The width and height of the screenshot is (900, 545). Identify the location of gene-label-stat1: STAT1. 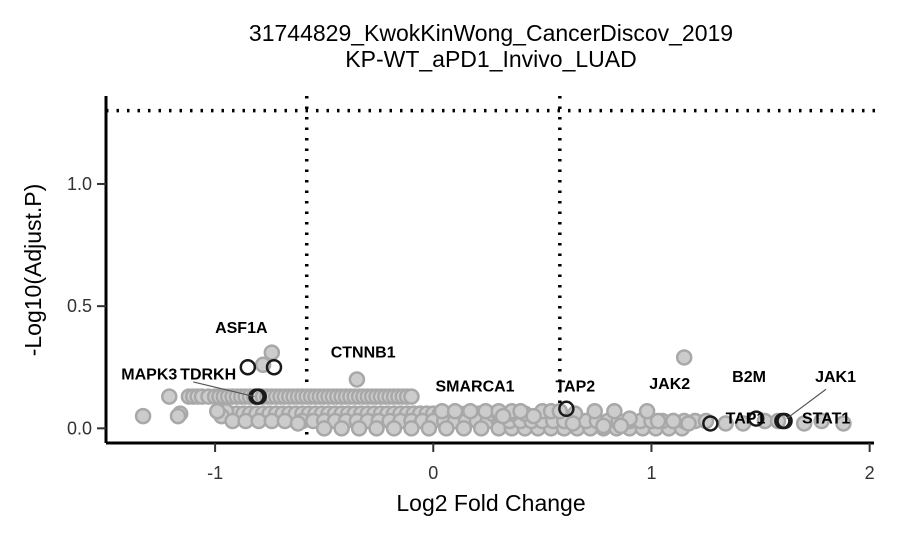
(826, 418).